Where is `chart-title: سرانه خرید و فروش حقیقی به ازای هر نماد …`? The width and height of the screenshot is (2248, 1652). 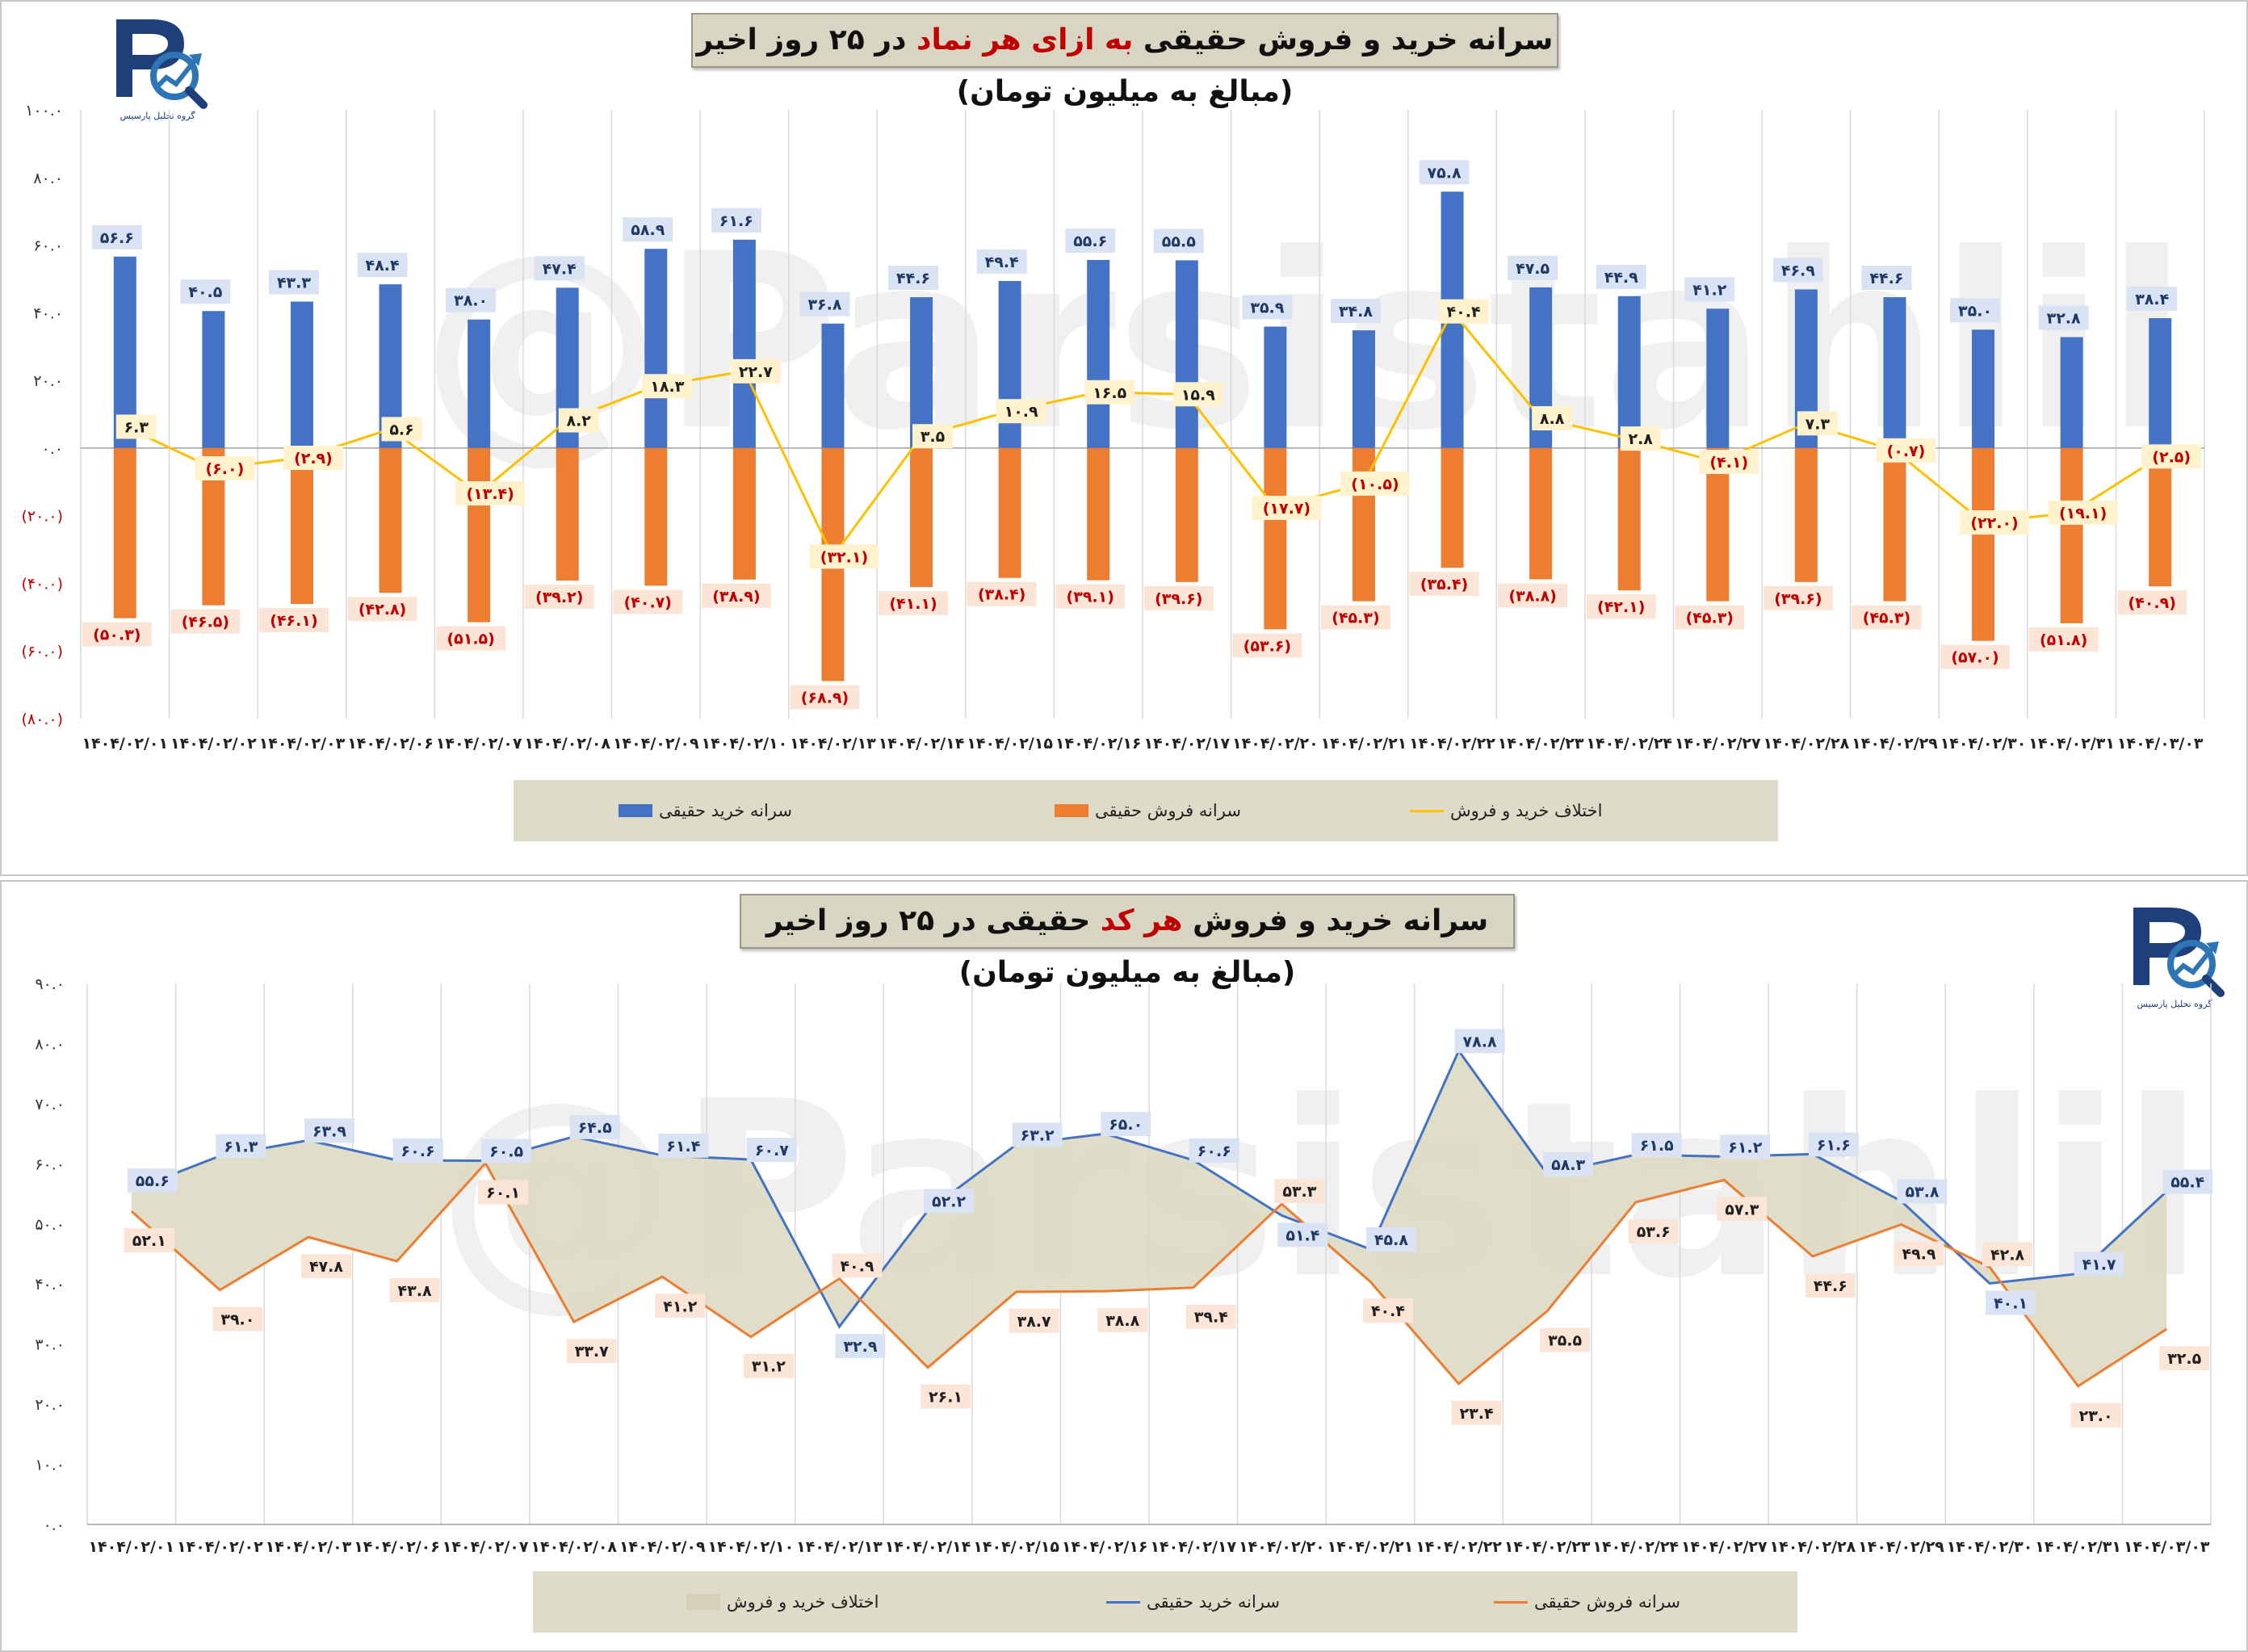
chart-title: سرانه خرید و فروش حقیقی به ازای هر نماد … is located at coordinates (1124, 60).